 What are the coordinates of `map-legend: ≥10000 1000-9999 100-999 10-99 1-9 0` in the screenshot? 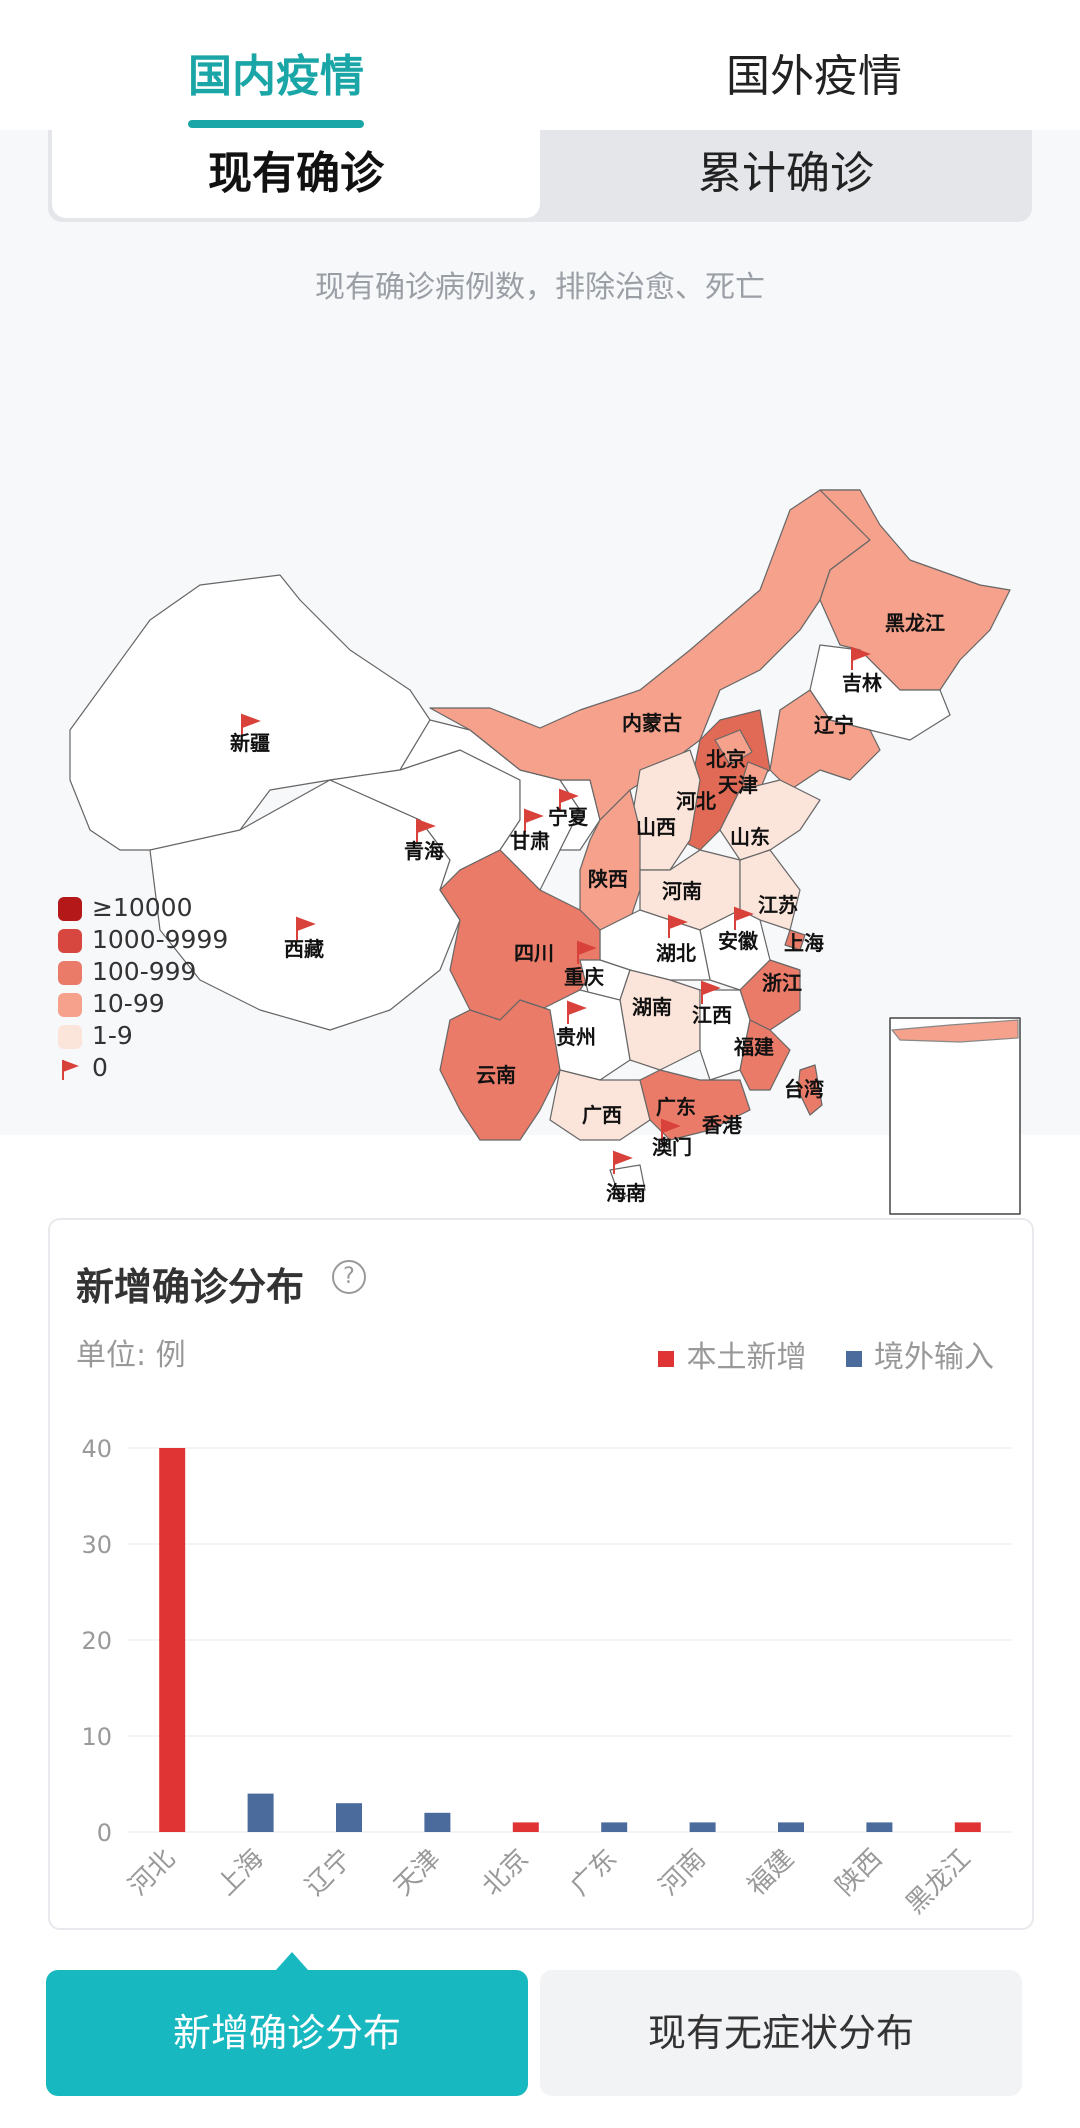 It's located at (143, 988).